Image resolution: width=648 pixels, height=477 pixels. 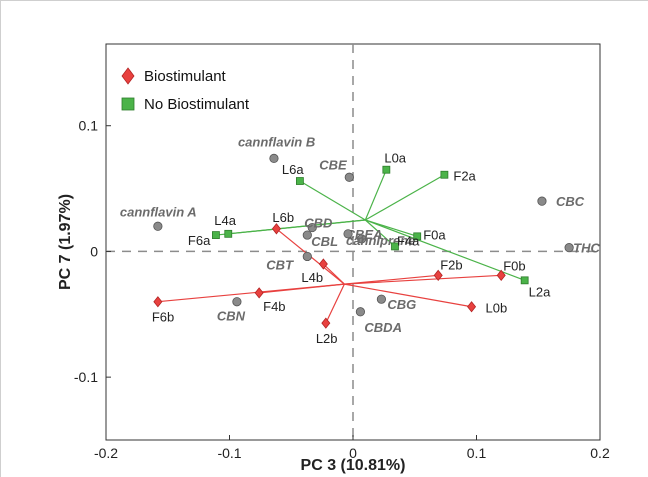 I want to click on score-marker-l0a, so click(x=386, y=169).